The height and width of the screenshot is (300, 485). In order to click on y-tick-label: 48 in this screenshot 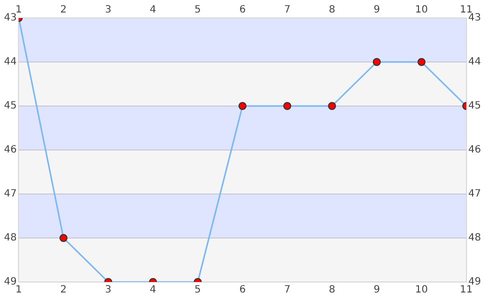, I will do `click(10, 238)`.